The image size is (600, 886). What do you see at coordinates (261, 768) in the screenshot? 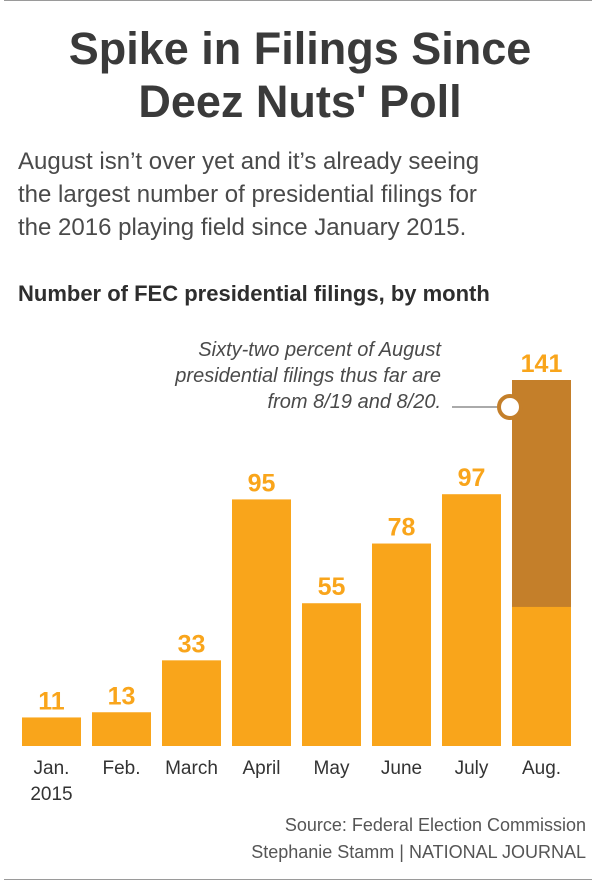
I see `category-label-3: April` at bounding box center [261, 768].